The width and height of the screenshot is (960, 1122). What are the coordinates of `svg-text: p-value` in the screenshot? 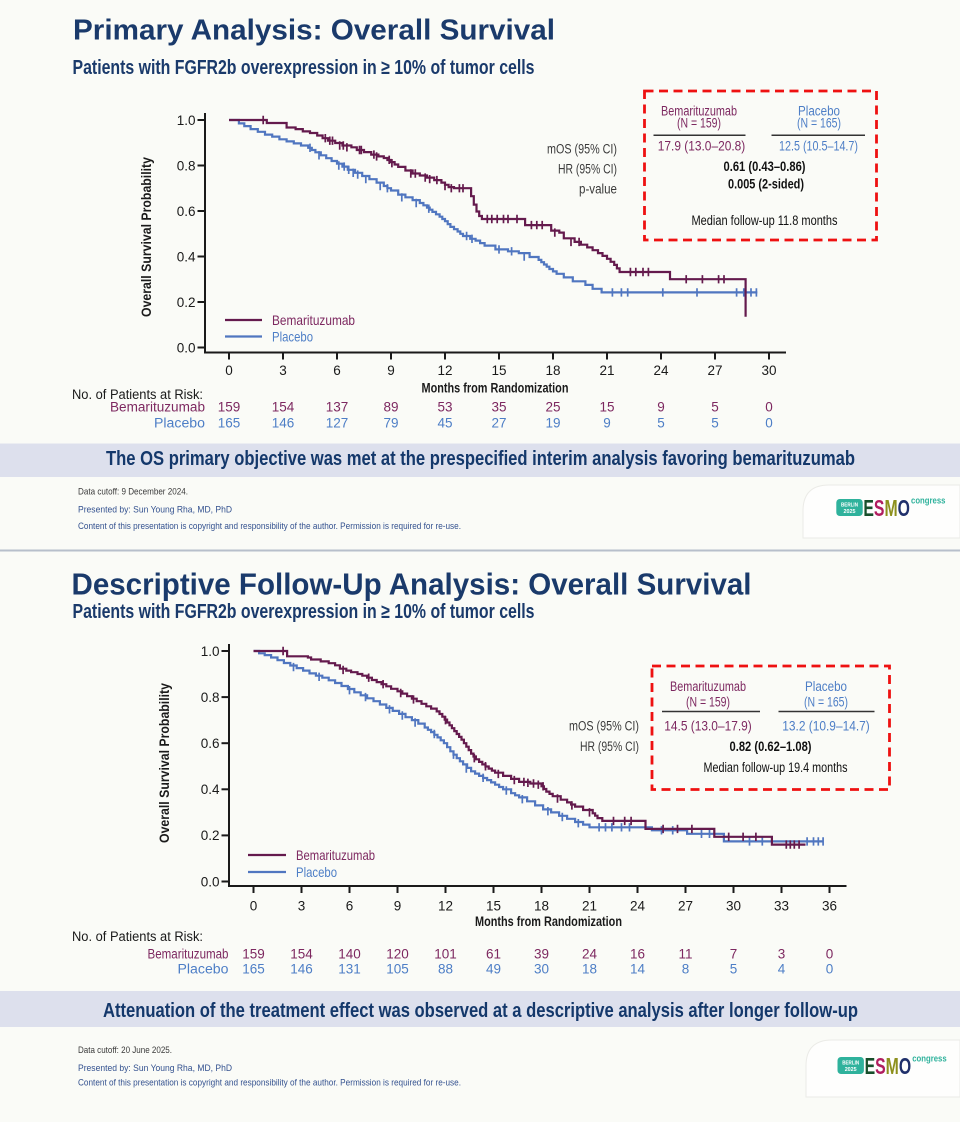 It's located at (598, 189).